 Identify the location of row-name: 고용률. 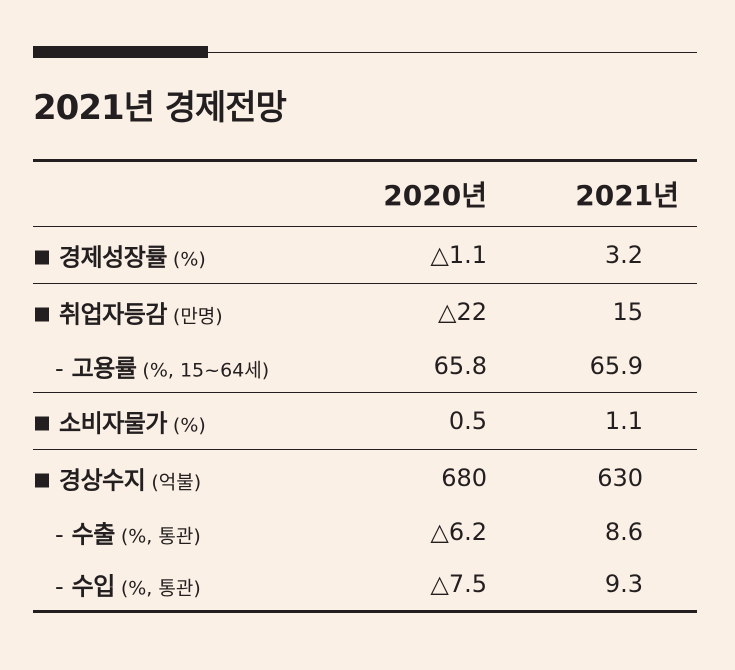
(104, 368).